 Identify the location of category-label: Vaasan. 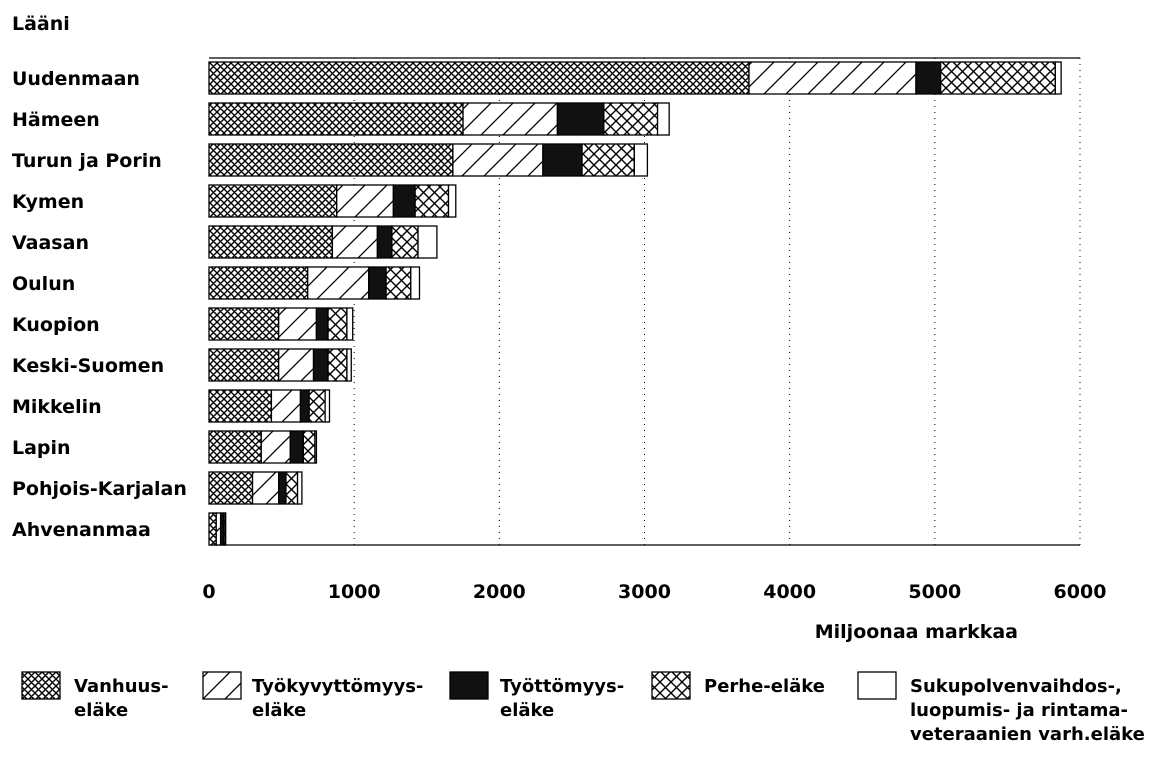
(50, 243).